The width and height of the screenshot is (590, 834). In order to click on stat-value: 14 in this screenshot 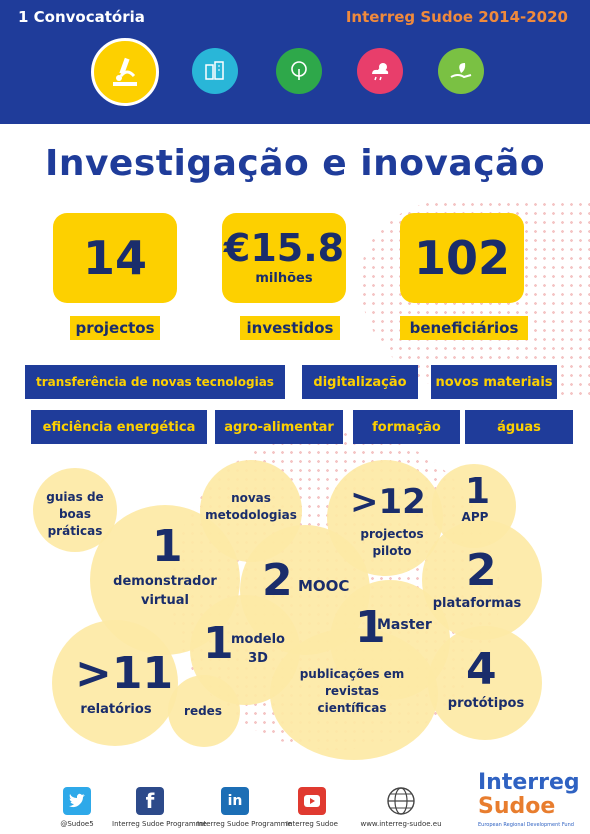, I will do `click(114, 258)`.